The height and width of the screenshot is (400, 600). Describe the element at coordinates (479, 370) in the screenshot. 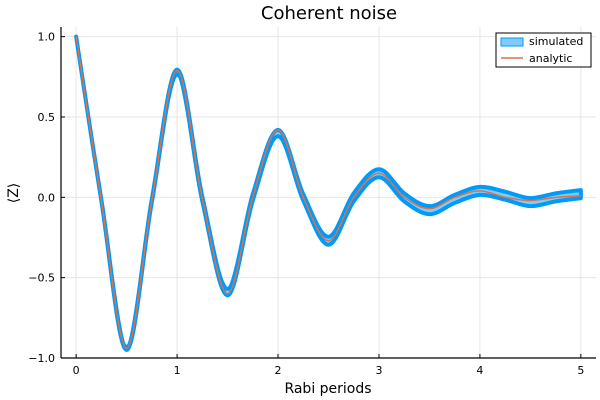

I see `x-tick-label: 4` at that location.